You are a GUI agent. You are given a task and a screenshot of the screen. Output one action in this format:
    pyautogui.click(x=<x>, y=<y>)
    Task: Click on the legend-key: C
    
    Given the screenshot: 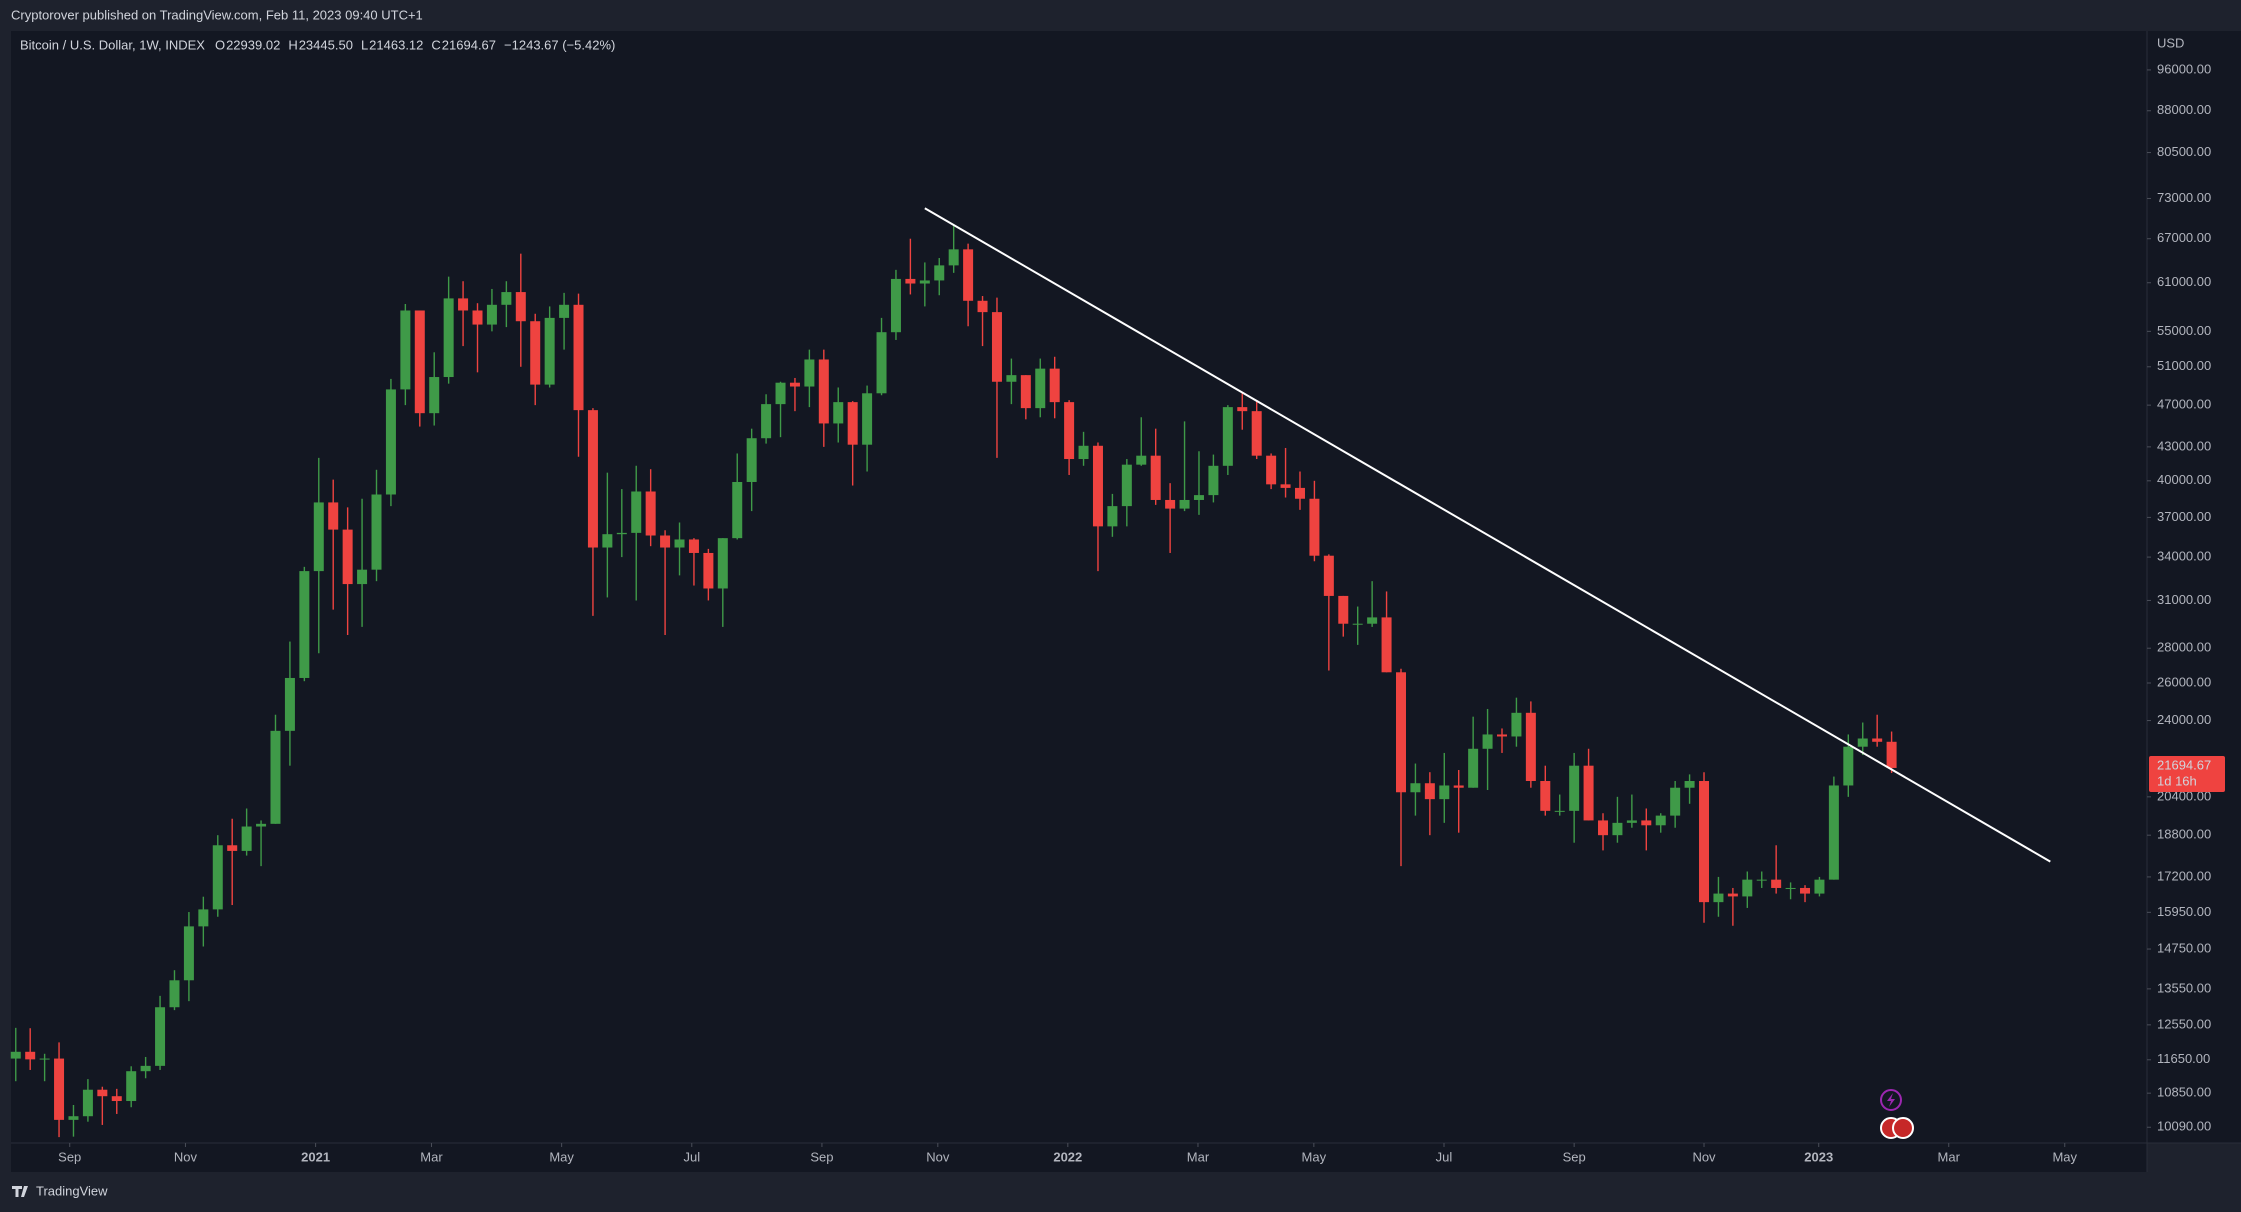 What is the action you would take?
    pyautogui.click(x=435, y=44)
    